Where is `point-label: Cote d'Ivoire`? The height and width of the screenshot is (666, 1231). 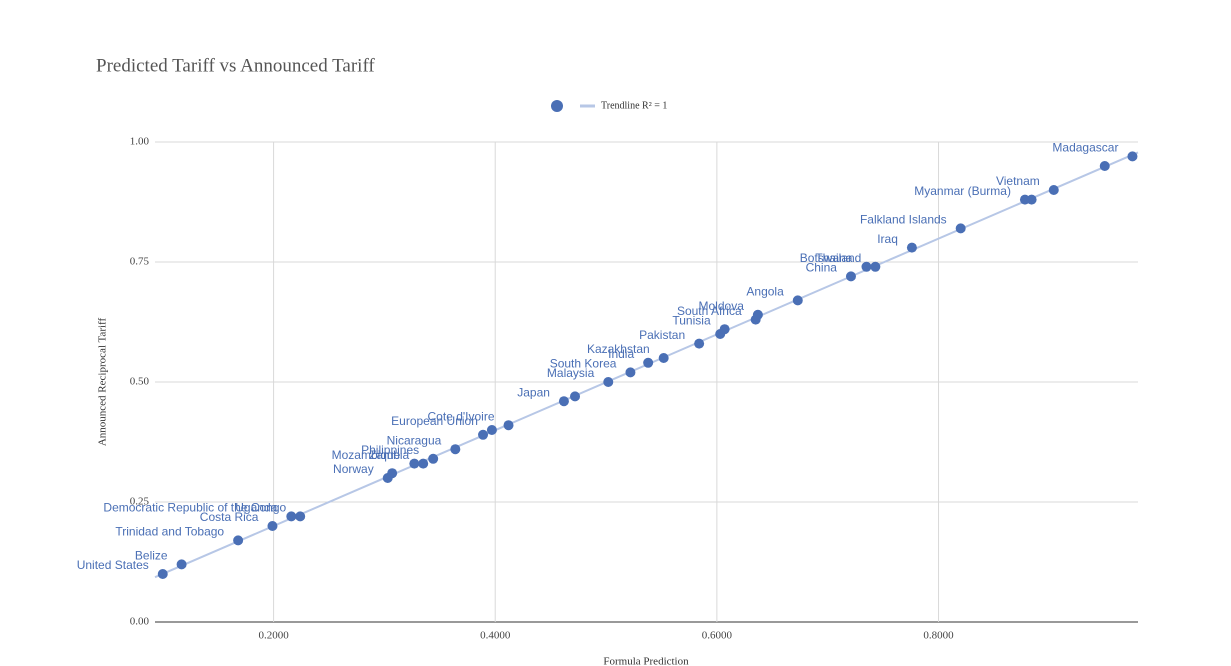
point-label: Cote d'Ivoire is located at coordinates (461, 416).